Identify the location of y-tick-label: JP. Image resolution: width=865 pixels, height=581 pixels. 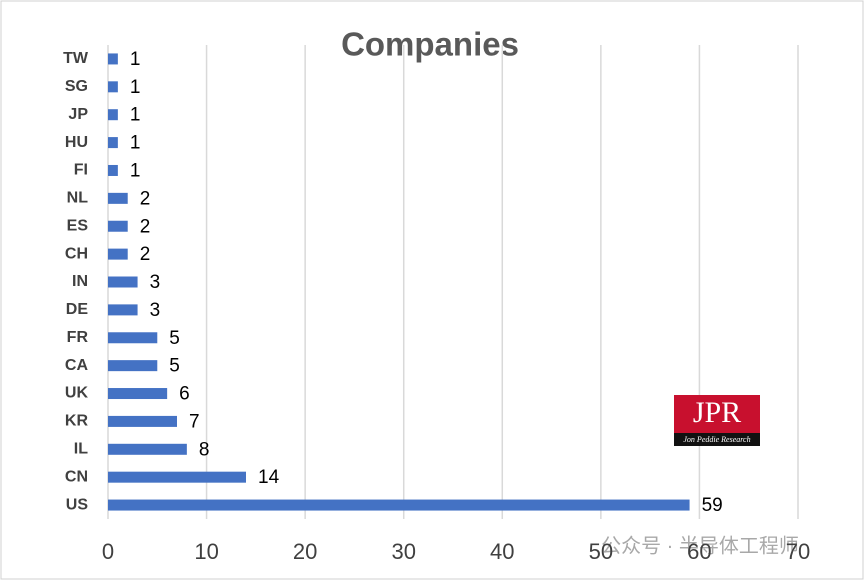
(78, 114).